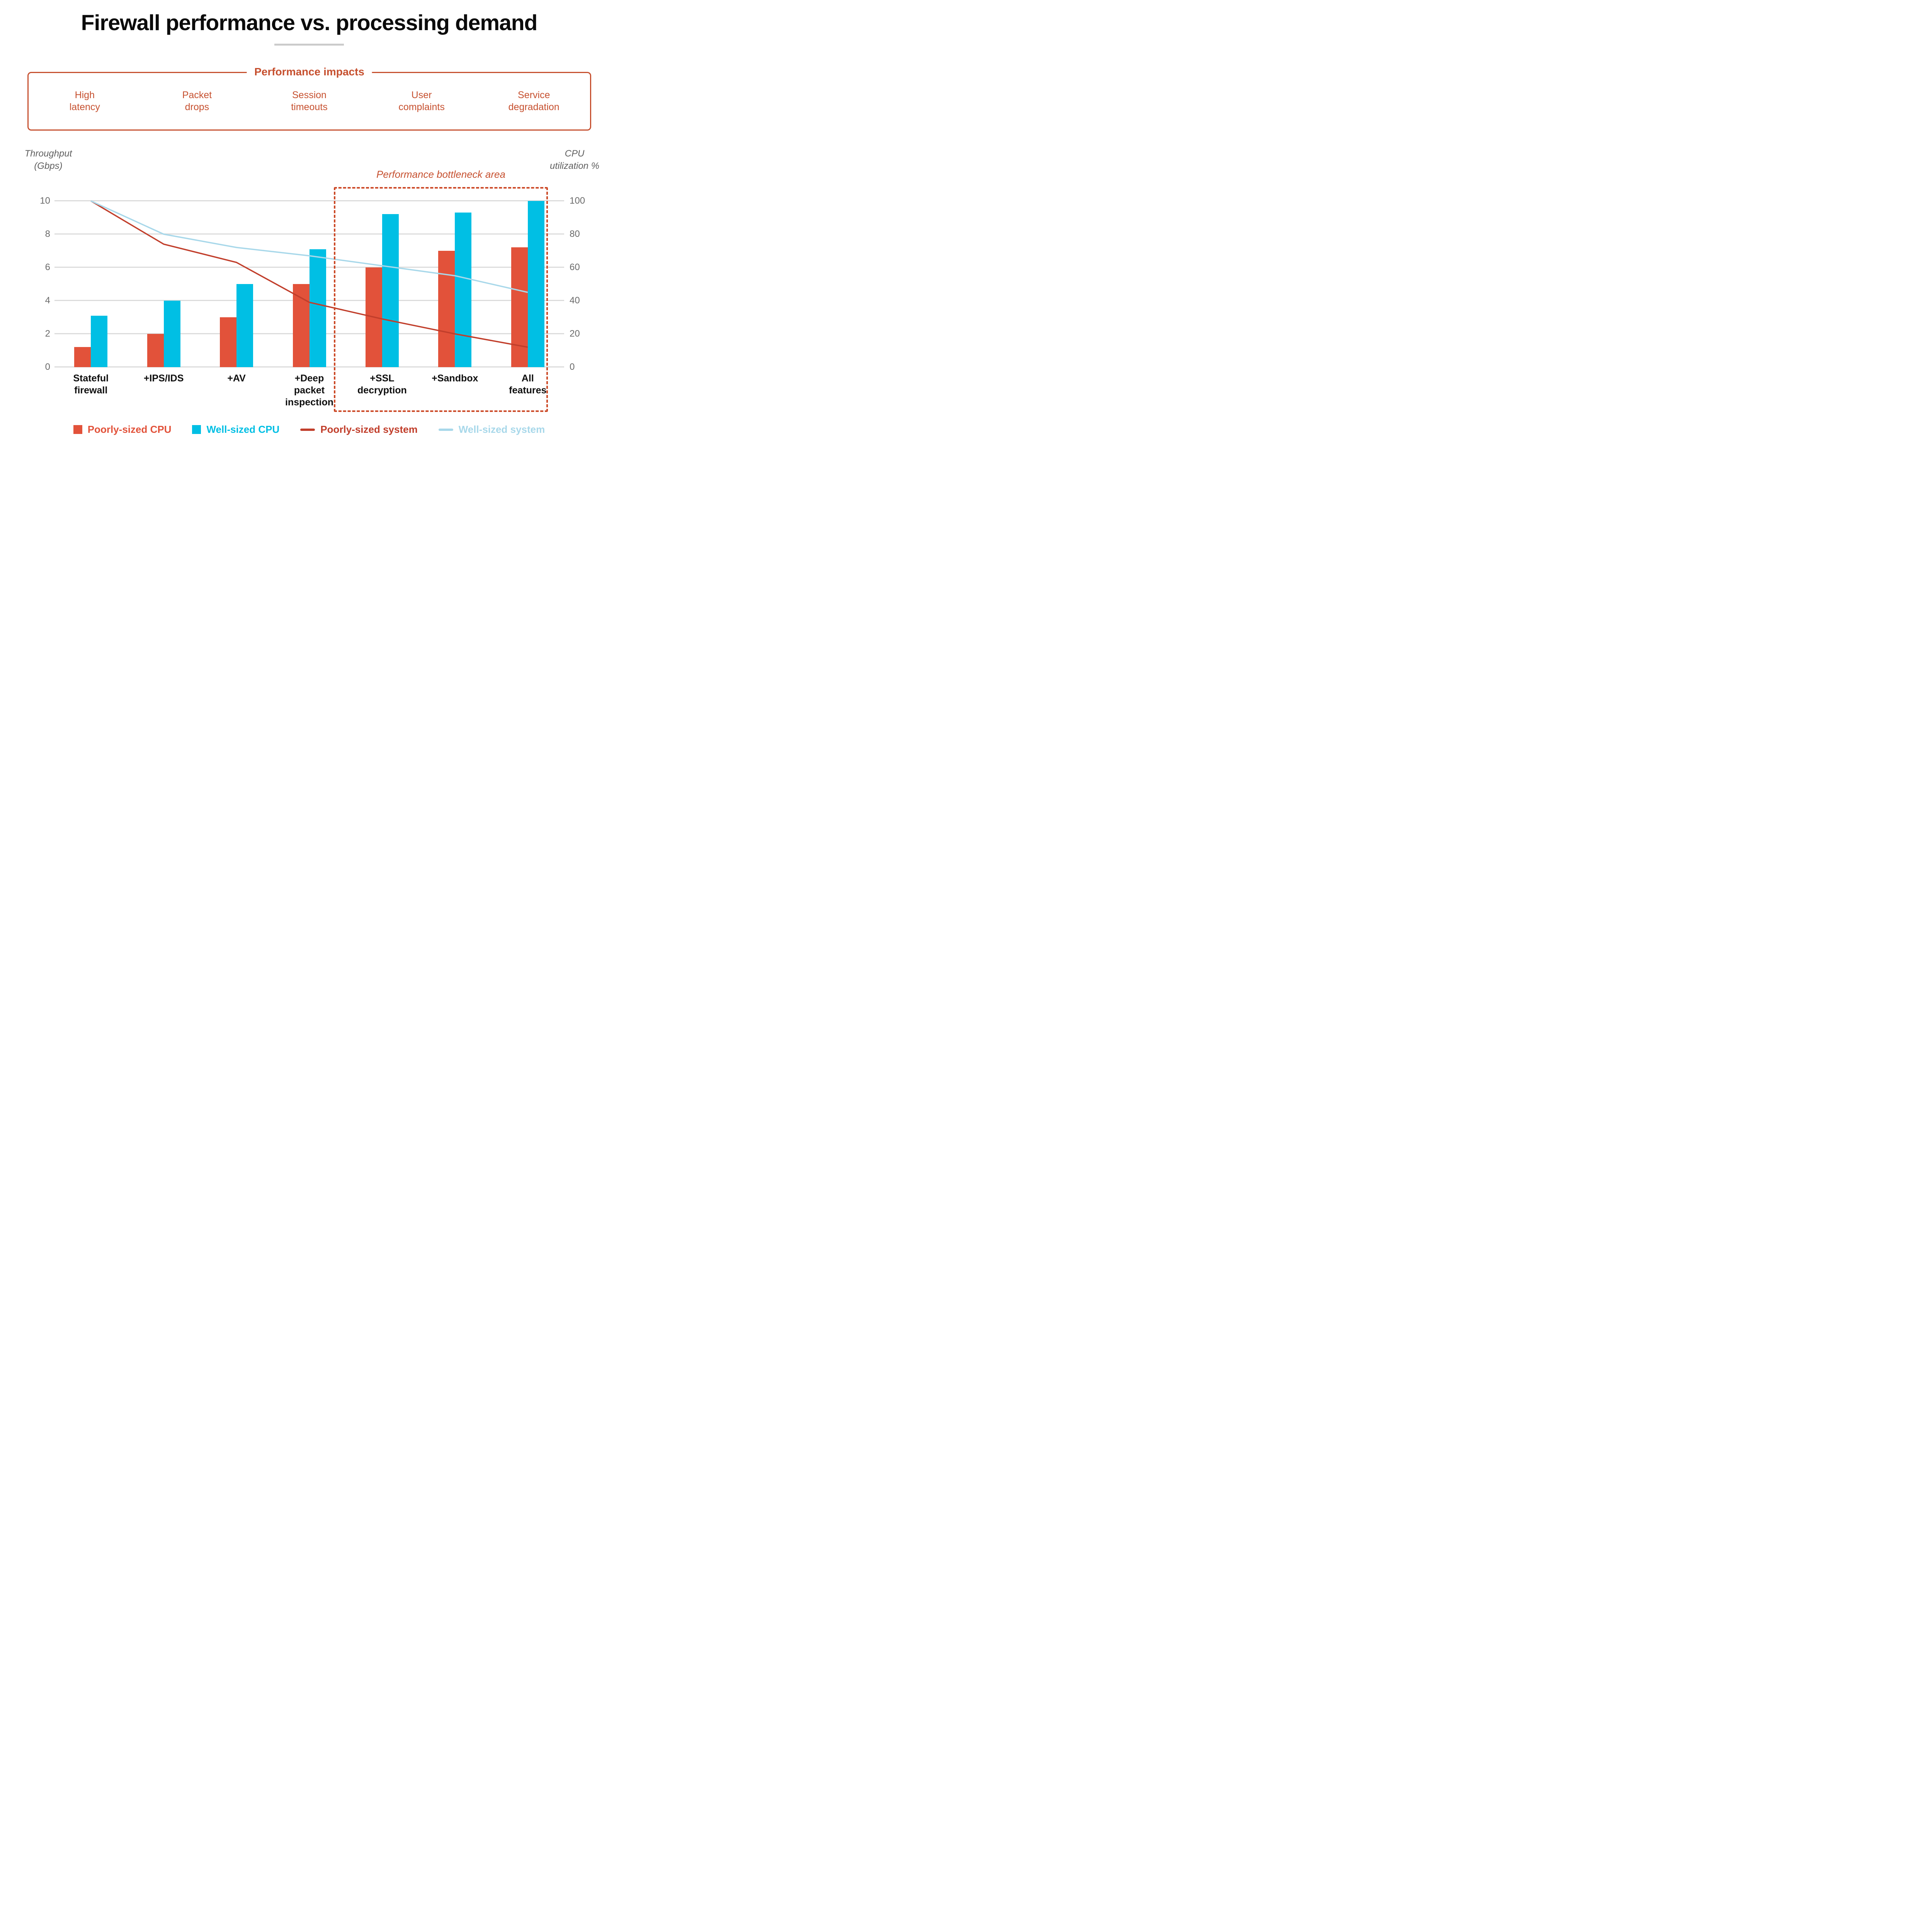 This screenshot has width=1932, height=1926. Describe the element at coordinates (129, 429) in the screenshot. I see `legend-label: Poorly-sized CPU` at that location.